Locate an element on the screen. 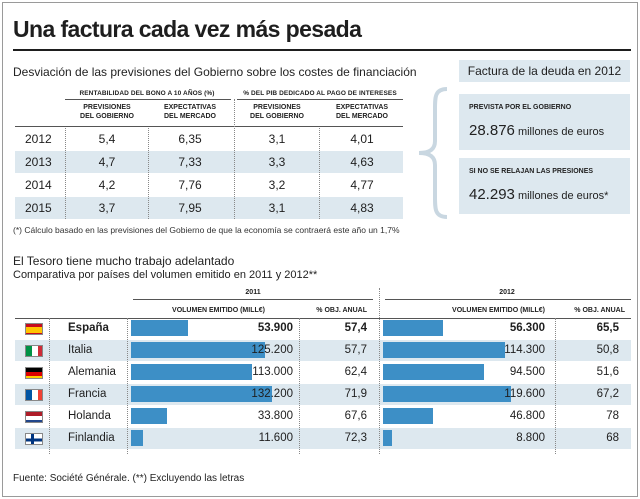 Image resolution: width=640 pixels, height=499 pixels. cell-pib-mkt: 4,63 is located at coordinates (362, 162).